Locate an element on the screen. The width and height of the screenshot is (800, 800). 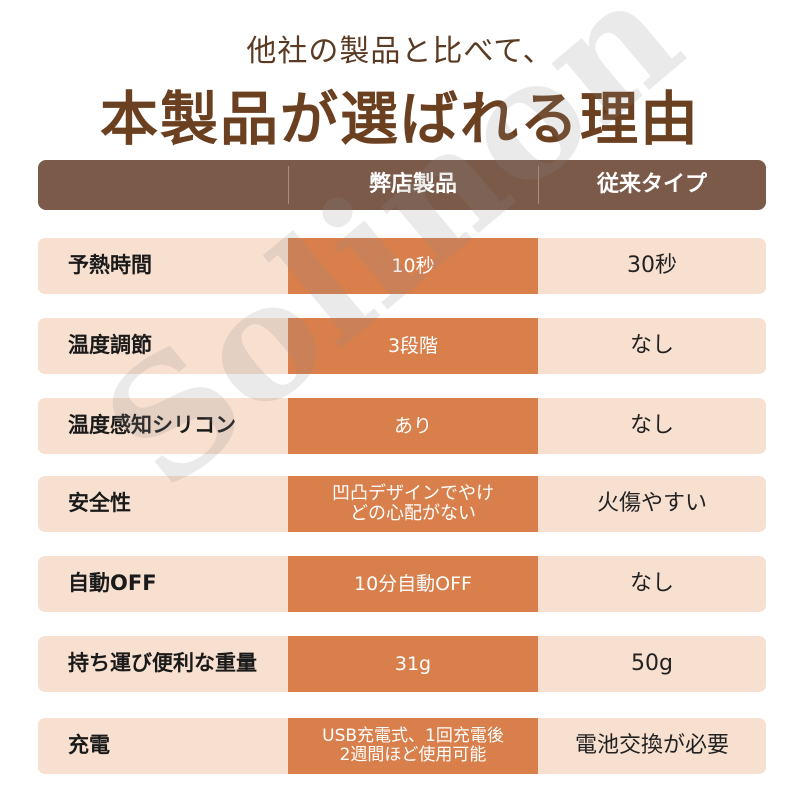
table-row: 自動OFF 10分自動OFF なし is located at coordinates (402, 584).